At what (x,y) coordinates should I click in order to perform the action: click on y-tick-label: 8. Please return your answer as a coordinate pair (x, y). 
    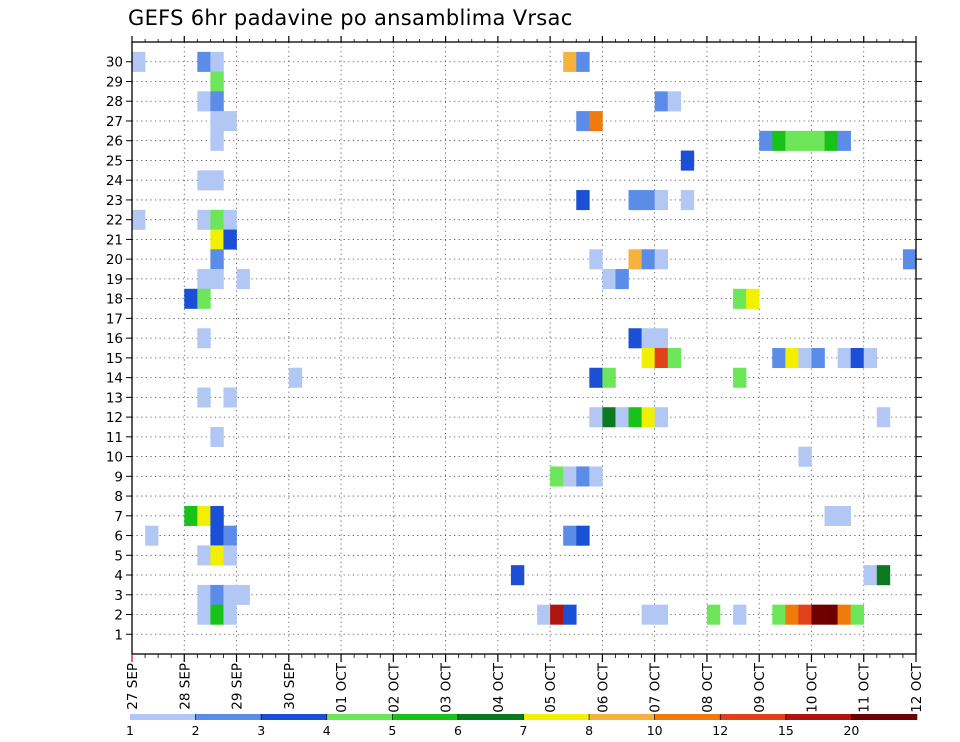
    Looking at the image, I should click on (118, 497).